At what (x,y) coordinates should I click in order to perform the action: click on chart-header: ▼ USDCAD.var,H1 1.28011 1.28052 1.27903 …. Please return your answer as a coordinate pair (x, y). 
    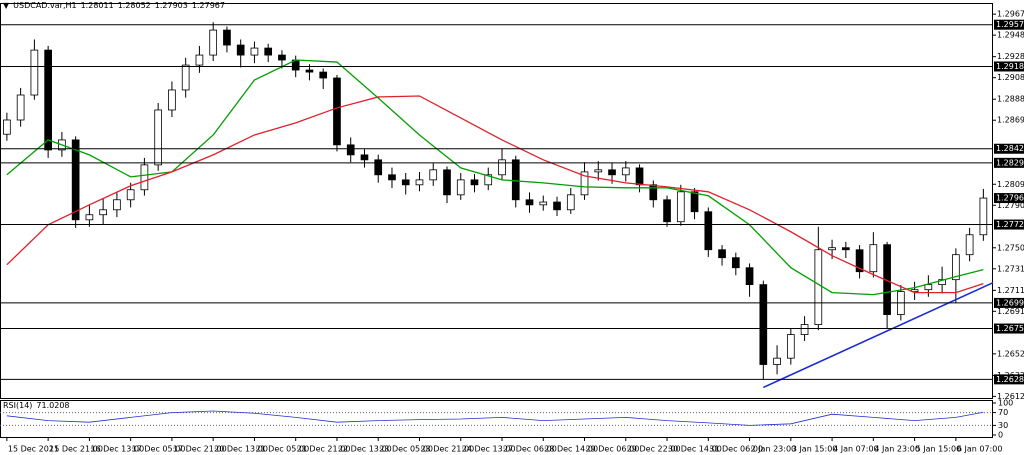
    Looking at the image, I should click on (114, 6).